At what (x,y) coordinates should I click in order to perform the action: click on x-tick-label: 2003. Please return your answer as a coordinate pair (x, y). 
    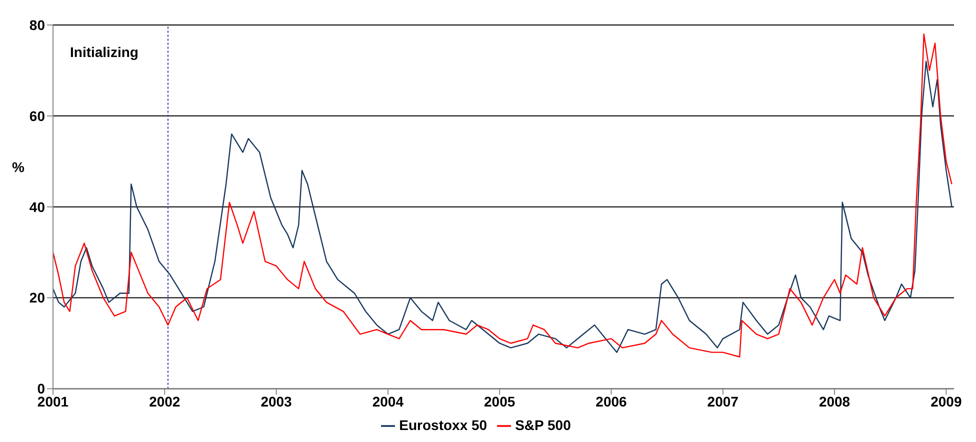
    Looking at the image, I should click on (276, 402).